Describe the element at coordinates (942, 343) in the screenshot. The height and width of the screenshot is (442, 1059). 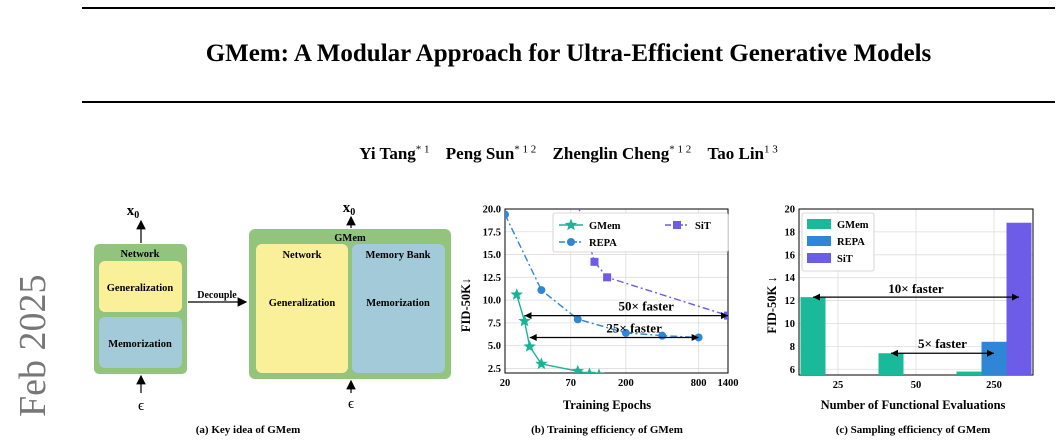
I see `chart-c-annotation-label: 5× faster` at that location.